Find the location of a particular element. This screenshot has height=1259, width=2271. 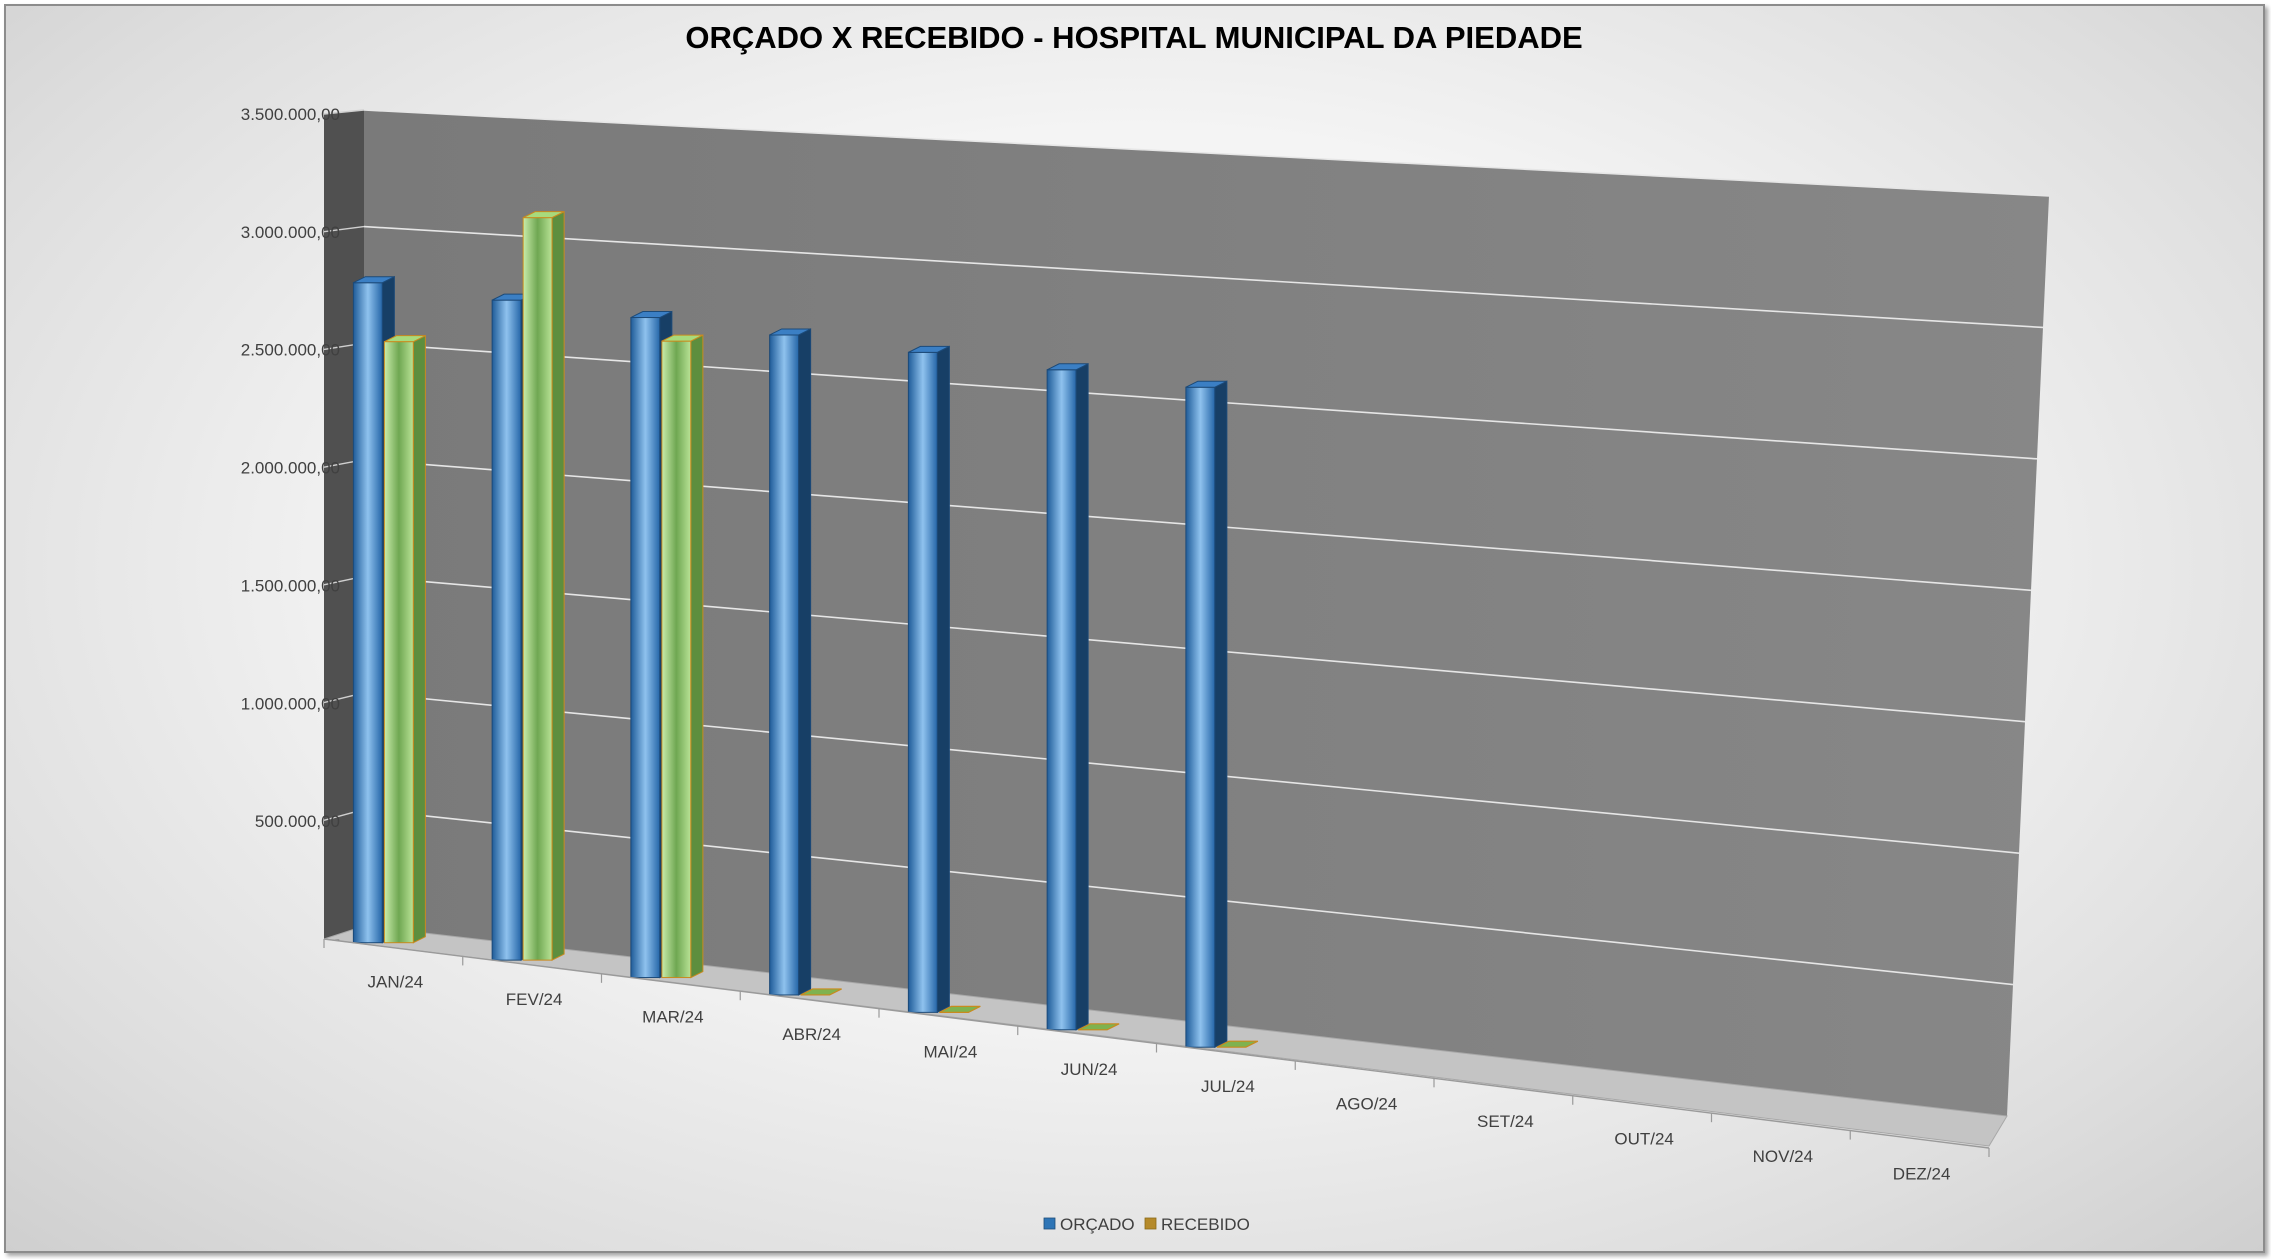

legend-label-orcado: ORÇADO is located at coordinates (1097, 1224).